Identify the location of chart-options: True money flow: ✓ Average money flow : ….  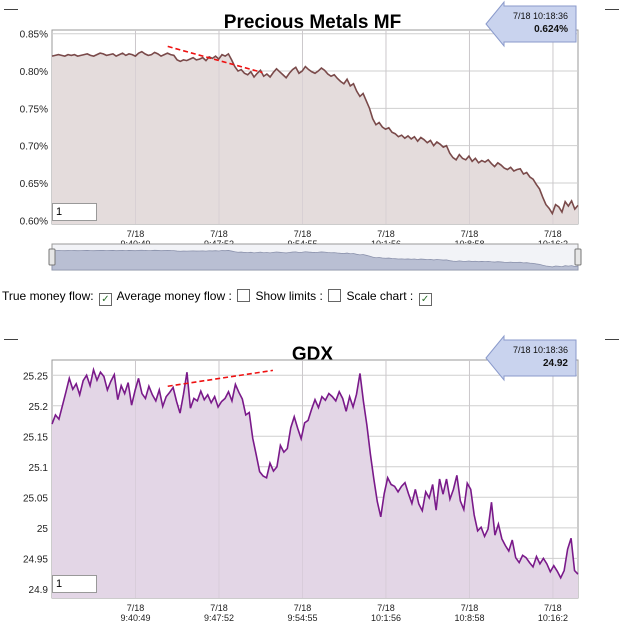
(218, 297).